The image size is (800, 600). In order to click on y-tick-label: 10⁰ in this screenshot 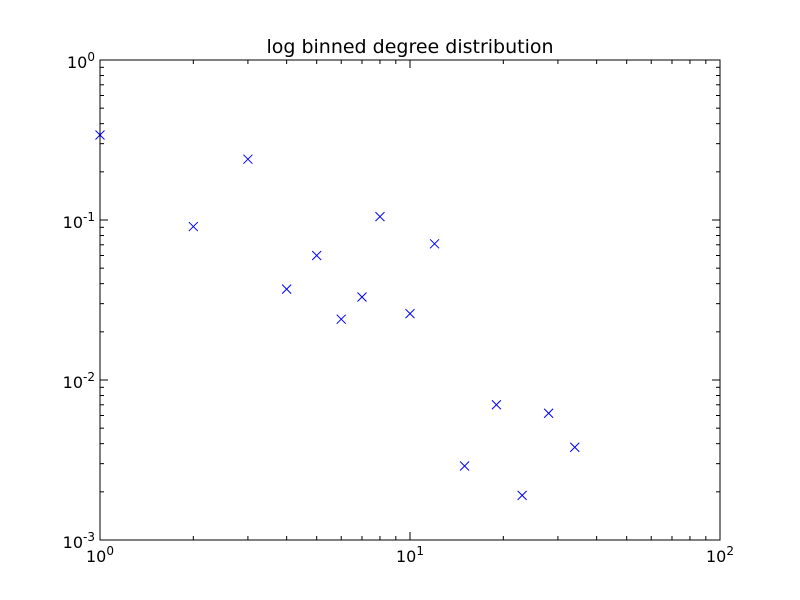, I will do `click(81, 61)`.